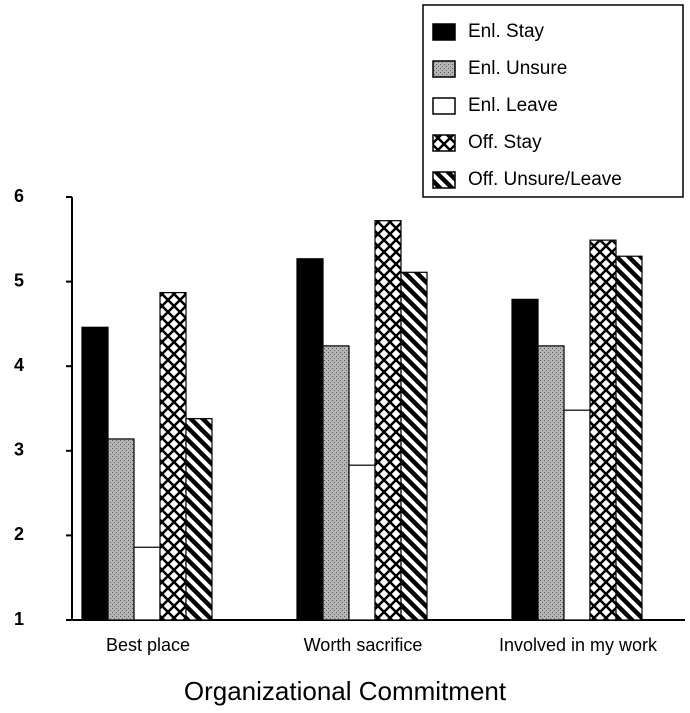 This screenshot has width=690, height=713. What do you see at coordinates (517, 68) in the screenshot?
I see `legend-label: Enl. Unsure` at bounding box center [517, 68].